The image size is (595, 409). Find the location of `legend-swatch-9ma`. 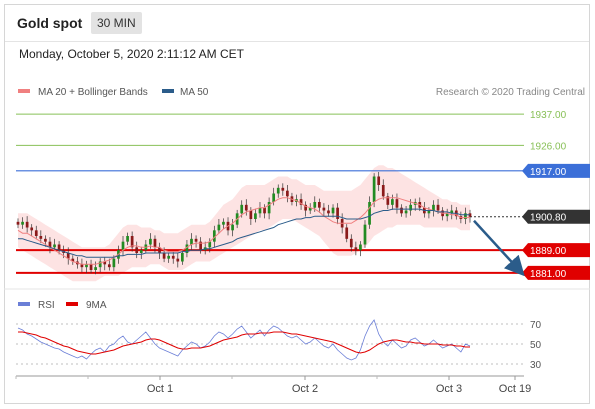

legend-swatch-9ma is located at coordinates (72, 304).